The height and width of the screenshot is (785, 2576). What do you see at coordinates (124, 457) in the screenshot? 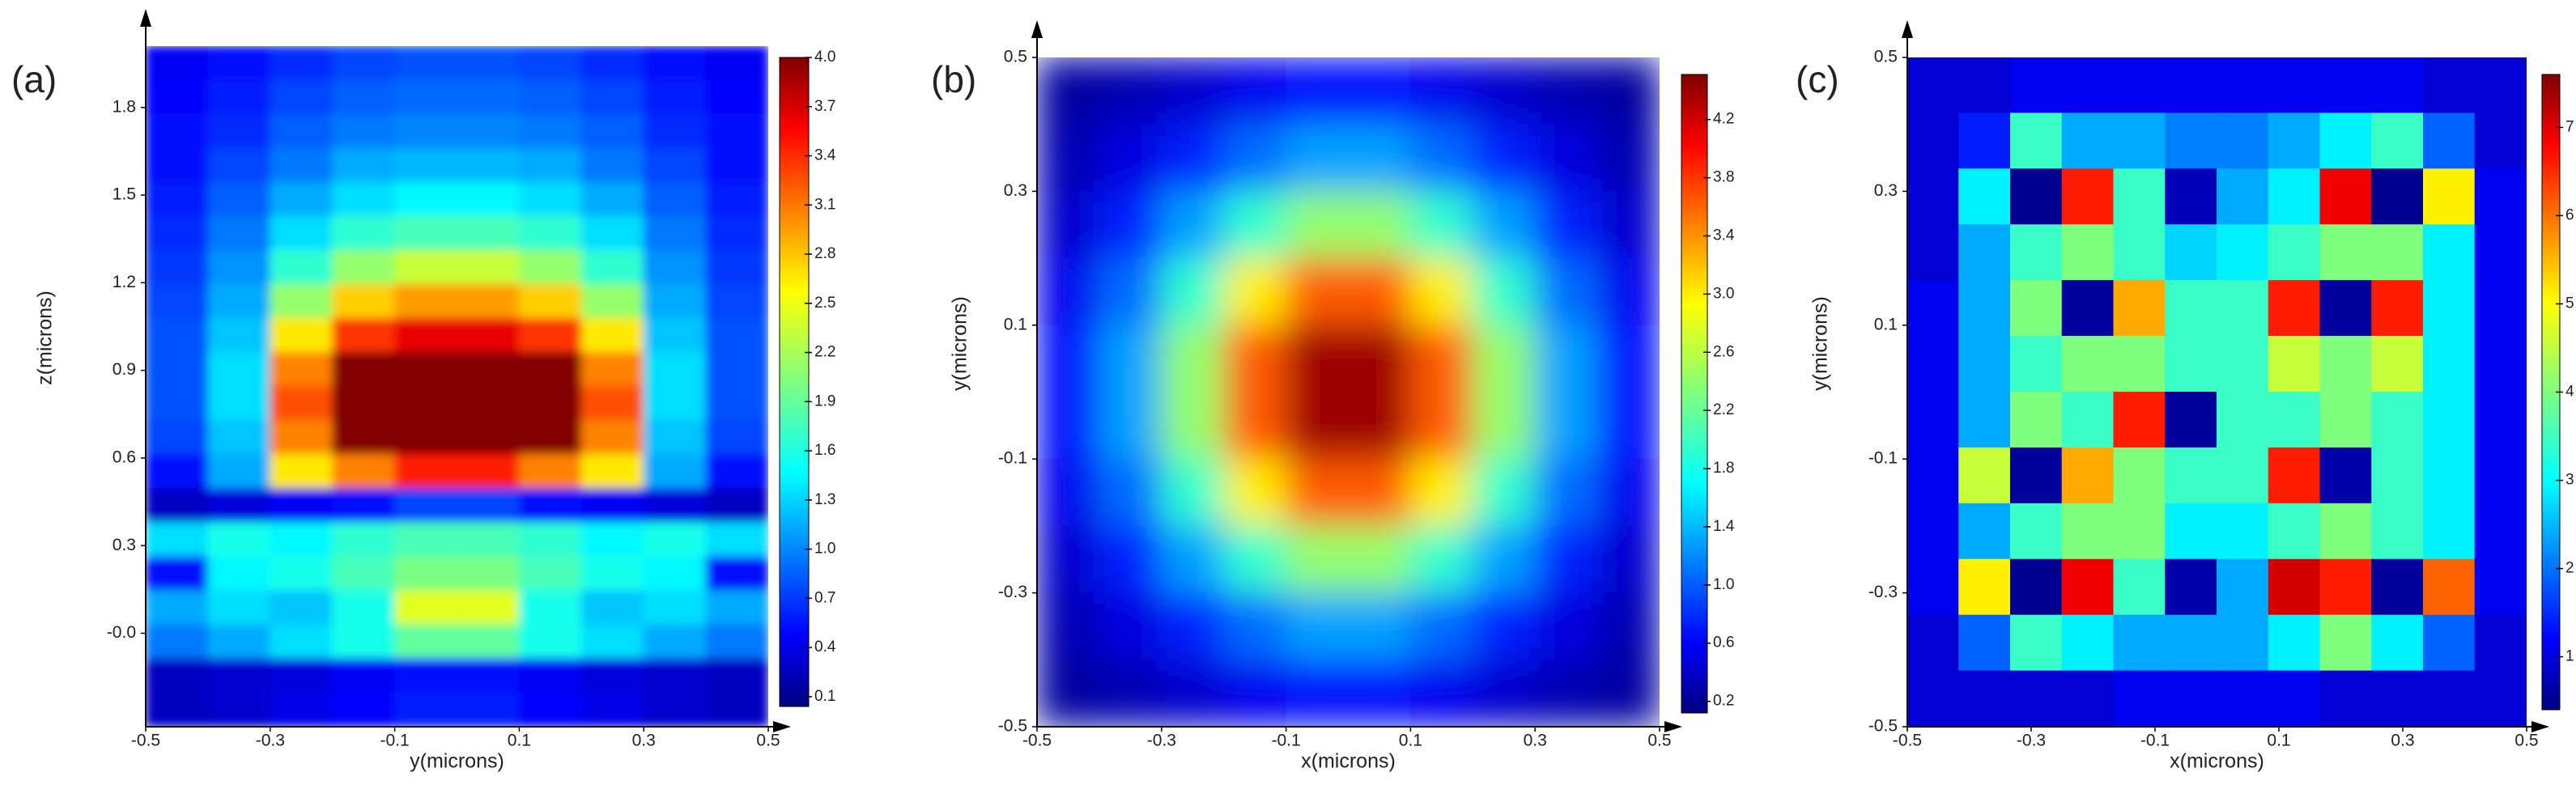
I see `y-tick-label: 0.6` at bounding box center [124, 457].